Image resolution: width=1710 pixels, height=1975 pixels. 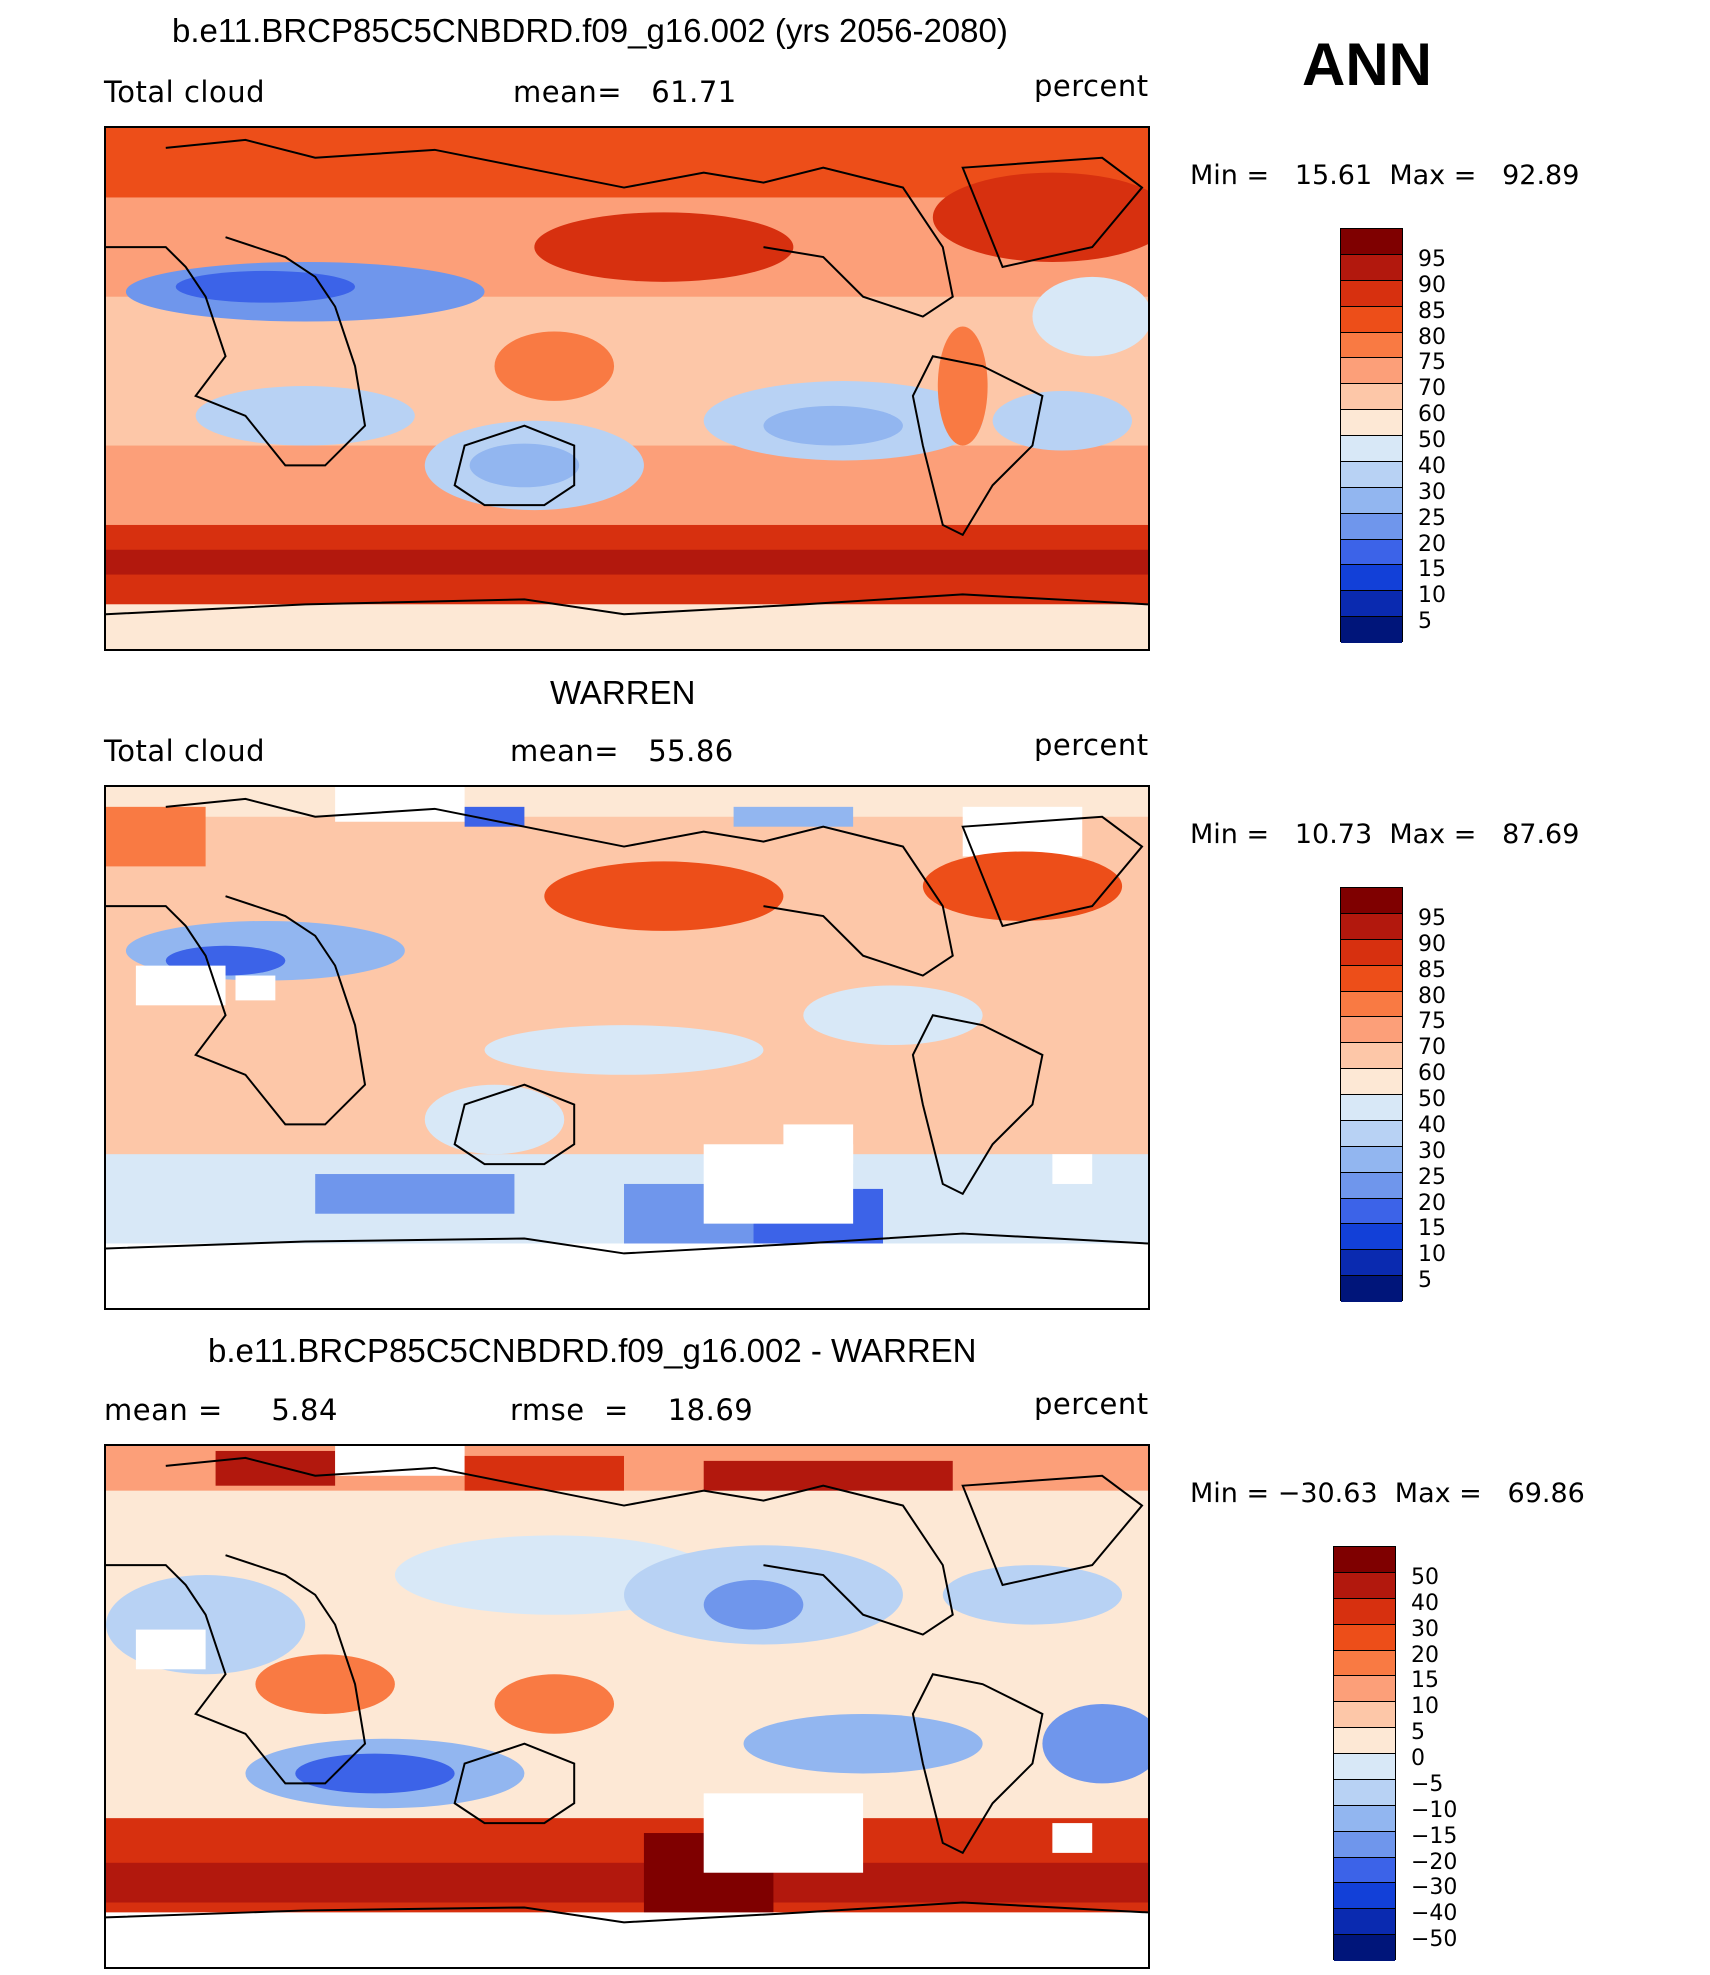 I want to click on panel-3-colorbar-swatches, so click(x=1364, y=1753).